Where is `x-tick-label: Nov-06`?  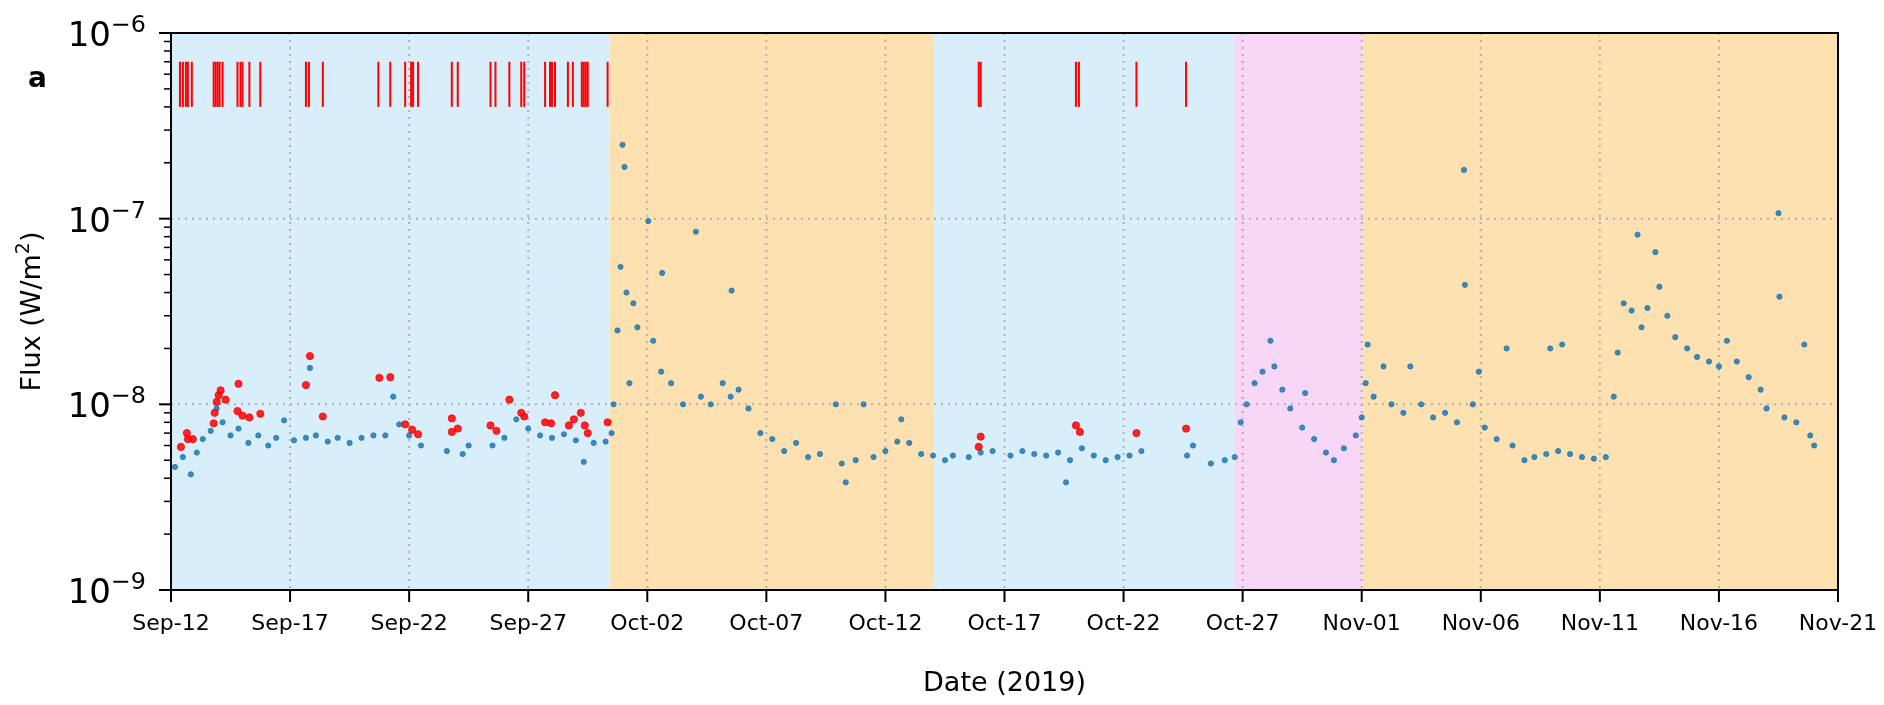 x-tick-label: Nov-06 is located at coordinates (1480, 622).